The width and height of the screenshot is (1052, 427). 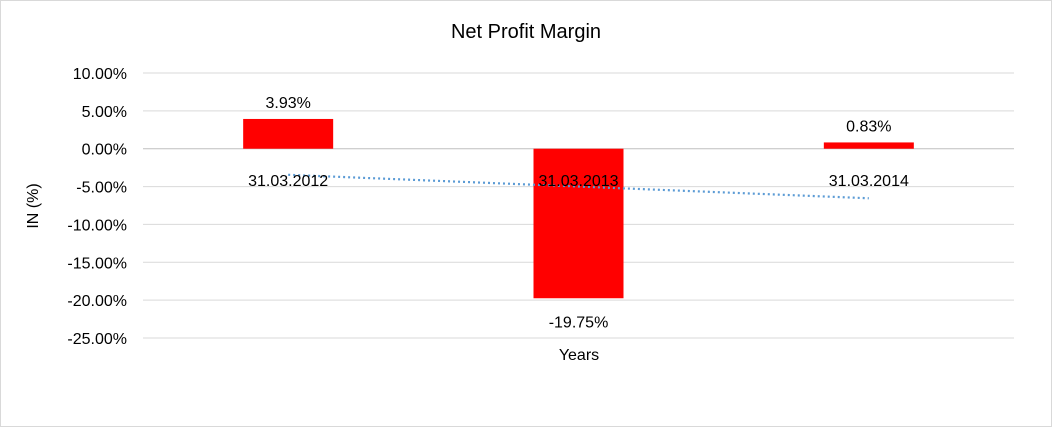 What do you see at coordinates (104, 150) in the screenshot?
I see `y-tick-label: 0.00%` at bounding box center [104, 150].